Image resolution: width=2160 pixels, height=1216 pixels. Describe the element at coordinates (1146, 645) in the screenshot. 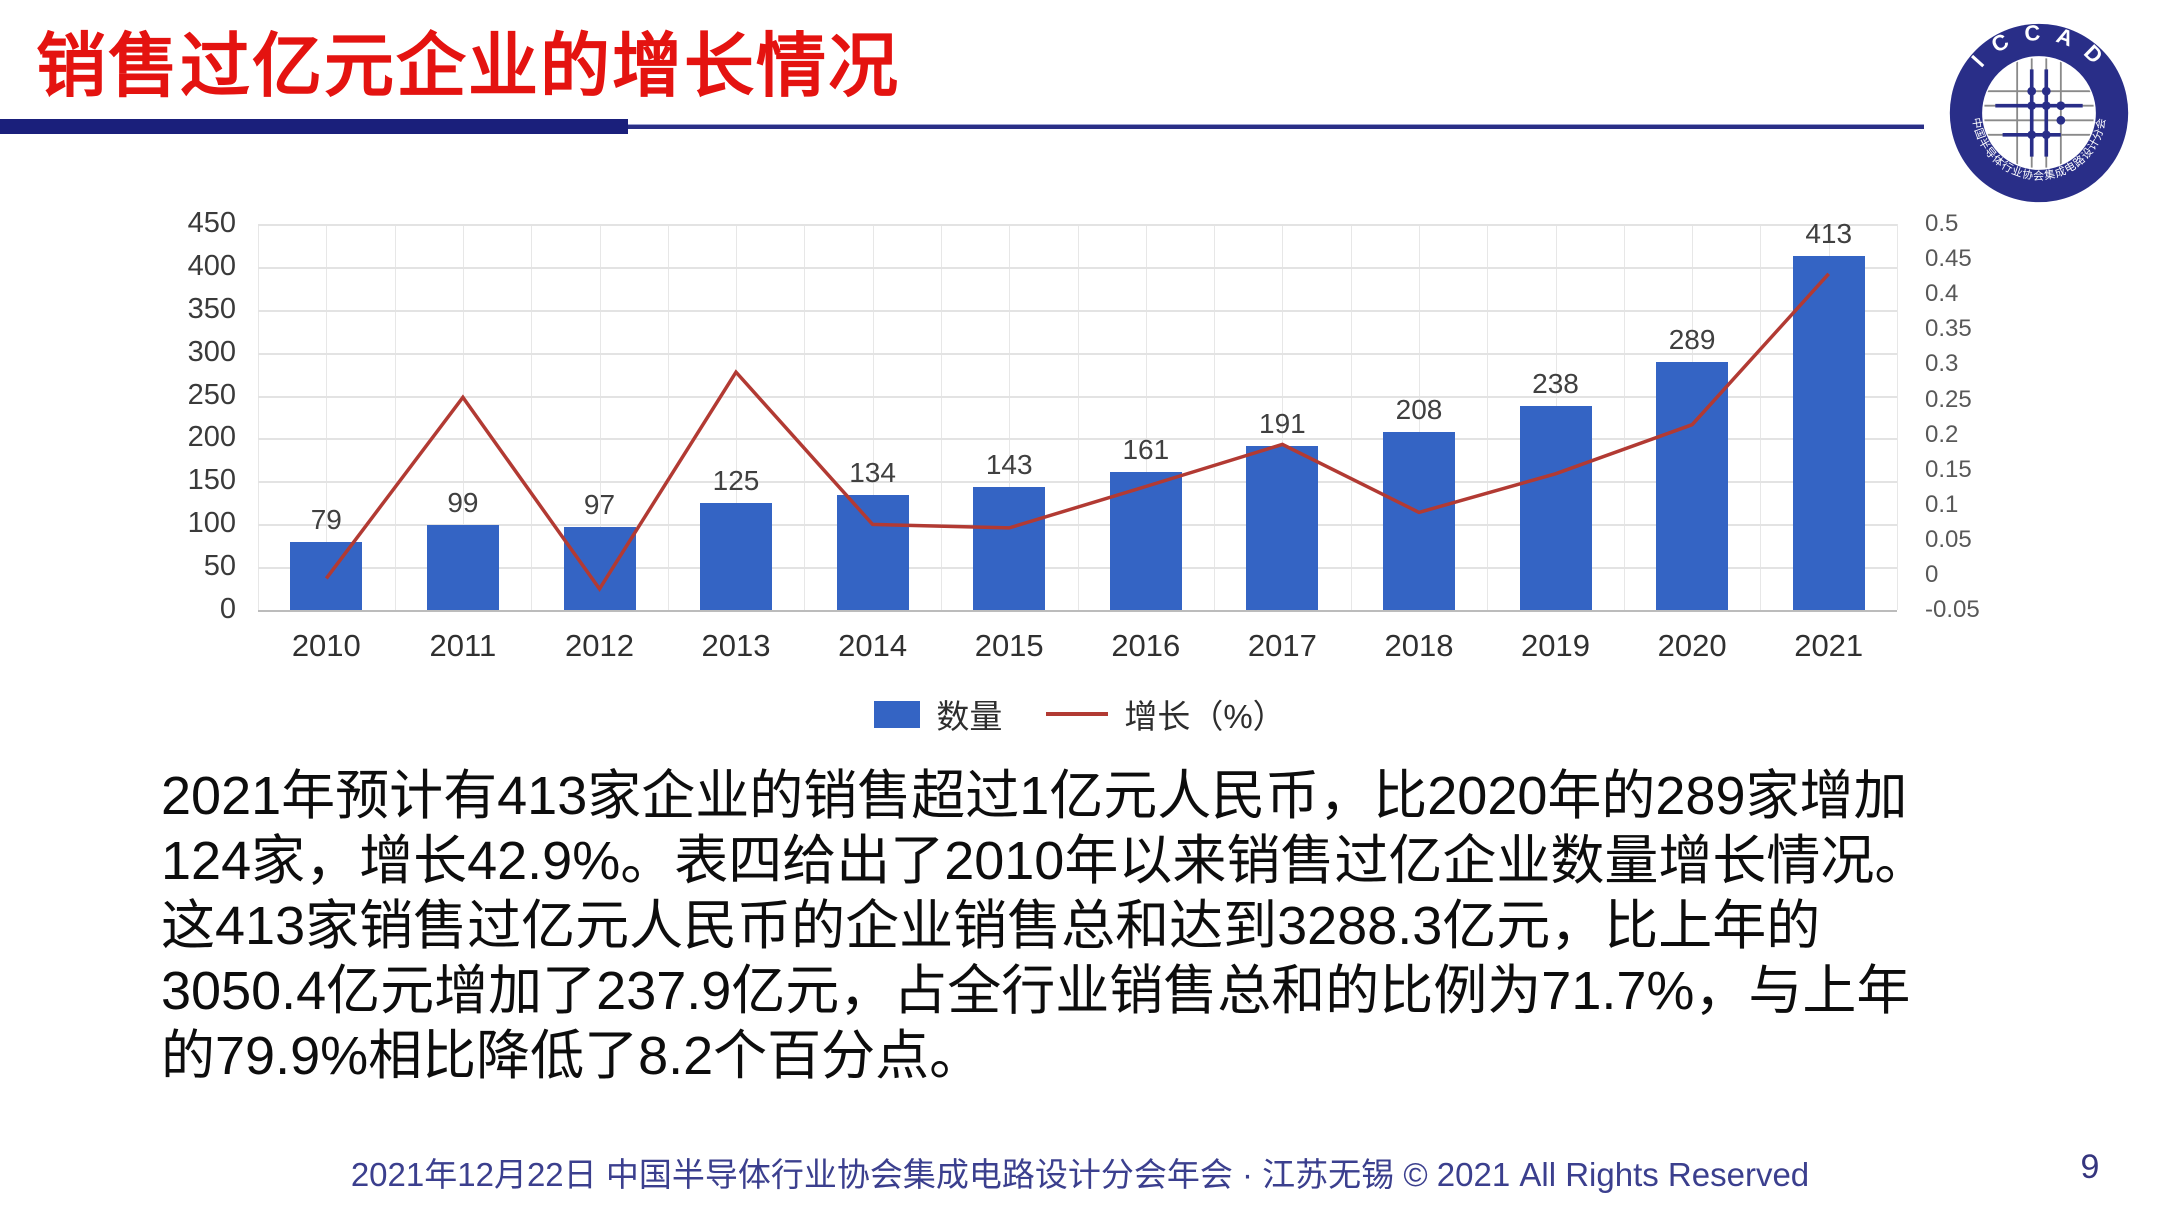

I see `x-axis-label: 2016` at that location.